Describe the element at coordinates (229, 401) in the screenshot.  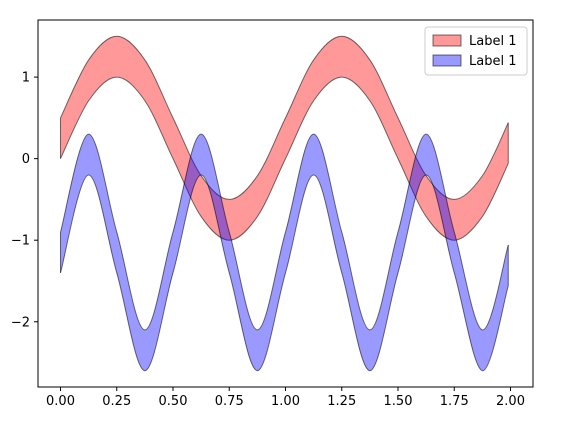
I see `x-tick-label: 0.75` at that location.